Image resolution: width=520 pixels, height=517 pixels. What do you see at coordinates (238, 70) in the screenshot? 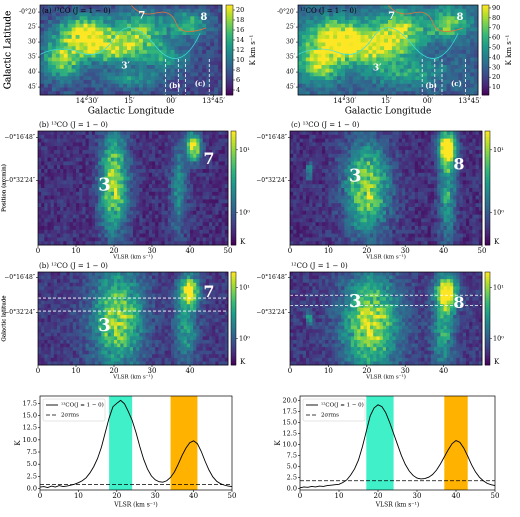
I see `colorbar-tick-label: 8` at bounding box center [238, 70].